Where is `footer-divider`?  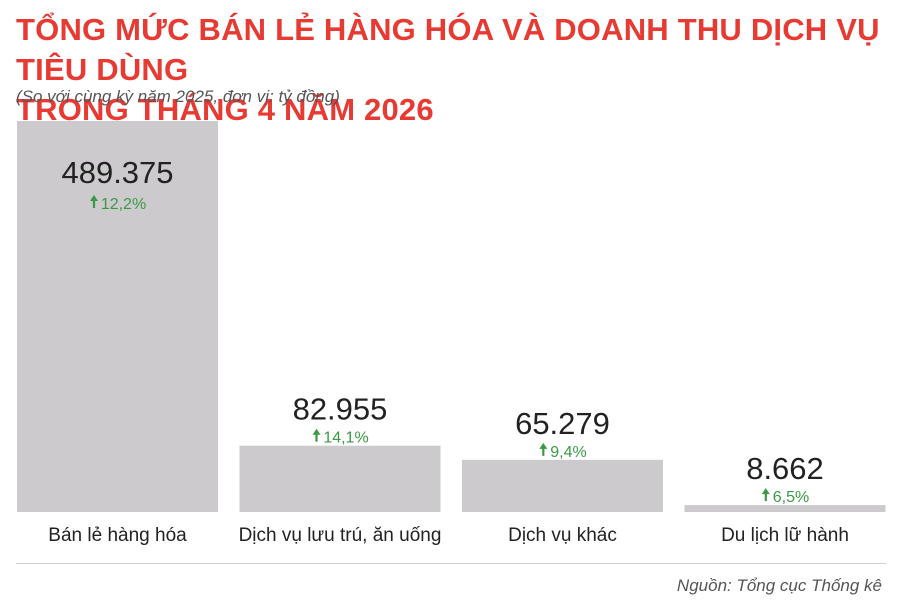 footer-divider is located at coordinates (451, 563).